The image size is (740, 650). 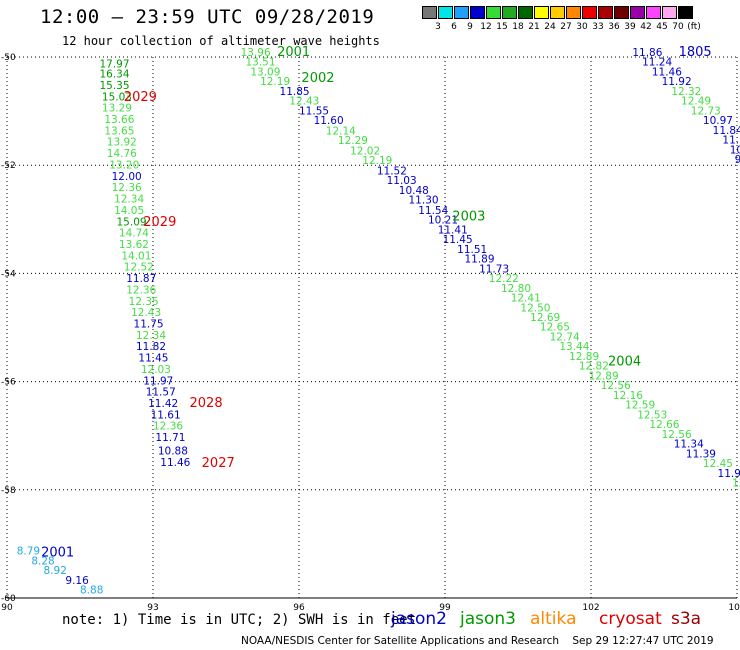 What do you see at coordinates (667, 72) in the screenshot?
I see `wave-height-label: 11.46` at bounding box center [667, 72].